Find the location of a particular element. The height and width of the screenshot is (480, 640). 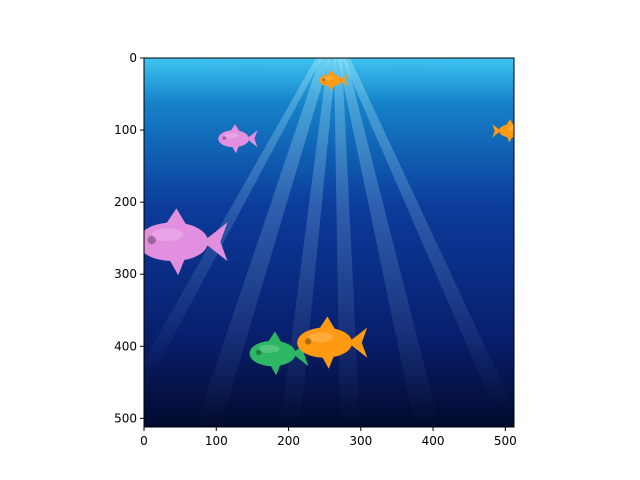

fish-orange-large is located at coordinates (332, 342).